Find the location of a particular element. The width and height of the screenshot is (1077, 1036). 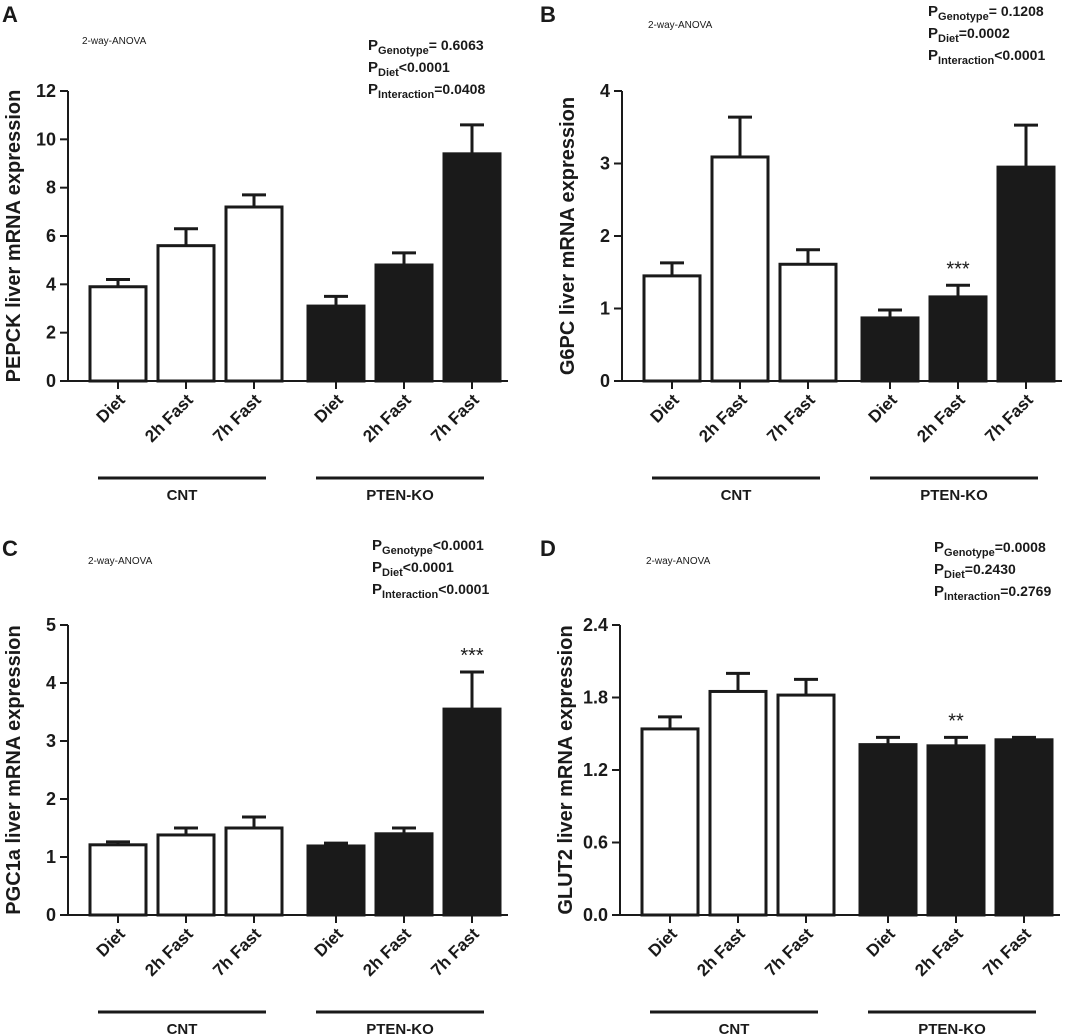

p-value: PGenotype<0.0001 is located at coordinates (428, 547).